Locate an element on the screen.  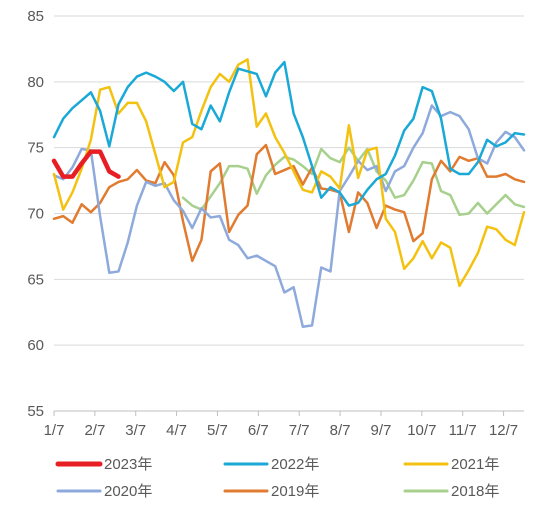
legend-label-4: 2019年 is located at coordinates (295, 491).